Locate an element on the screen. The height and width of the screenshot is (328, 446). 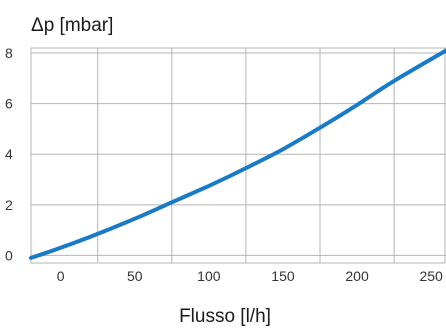
x-tick-label: 0 is located at coordinates (61, 276).